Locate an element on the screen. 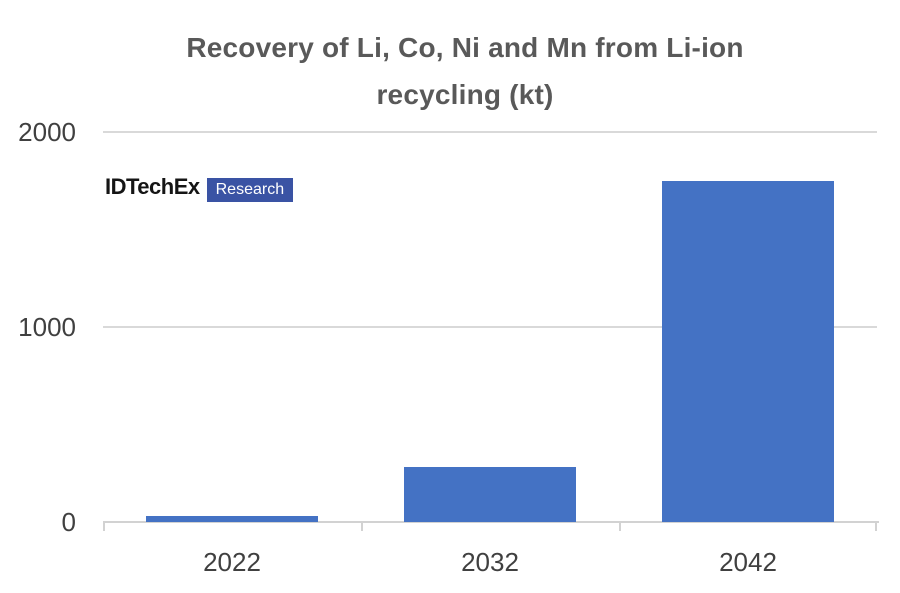  logo-brand-text: IDTechEx is located at coordinates (152, 186).